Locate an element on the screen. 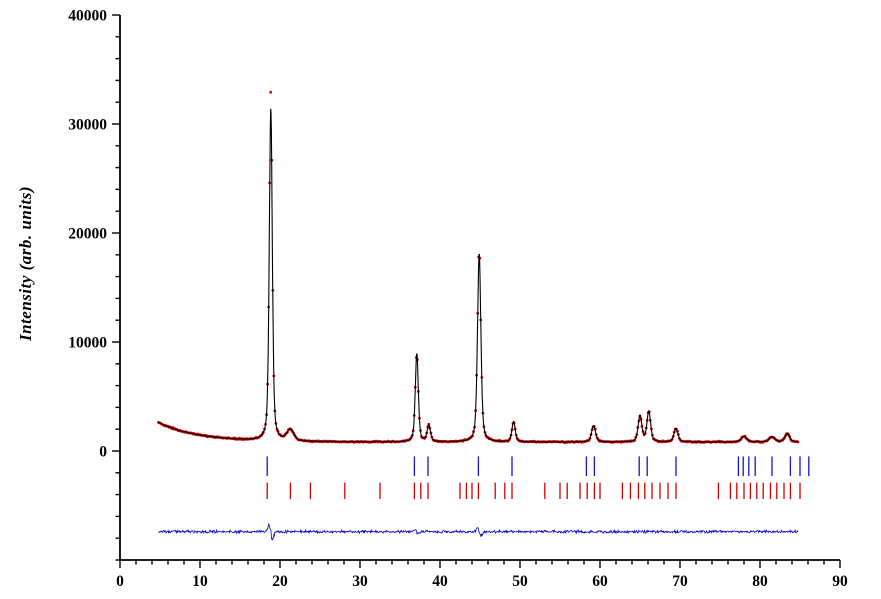 This screenshot has height=599, width=881. y-tick-label: 10000 is located at coordinates (87, 343).